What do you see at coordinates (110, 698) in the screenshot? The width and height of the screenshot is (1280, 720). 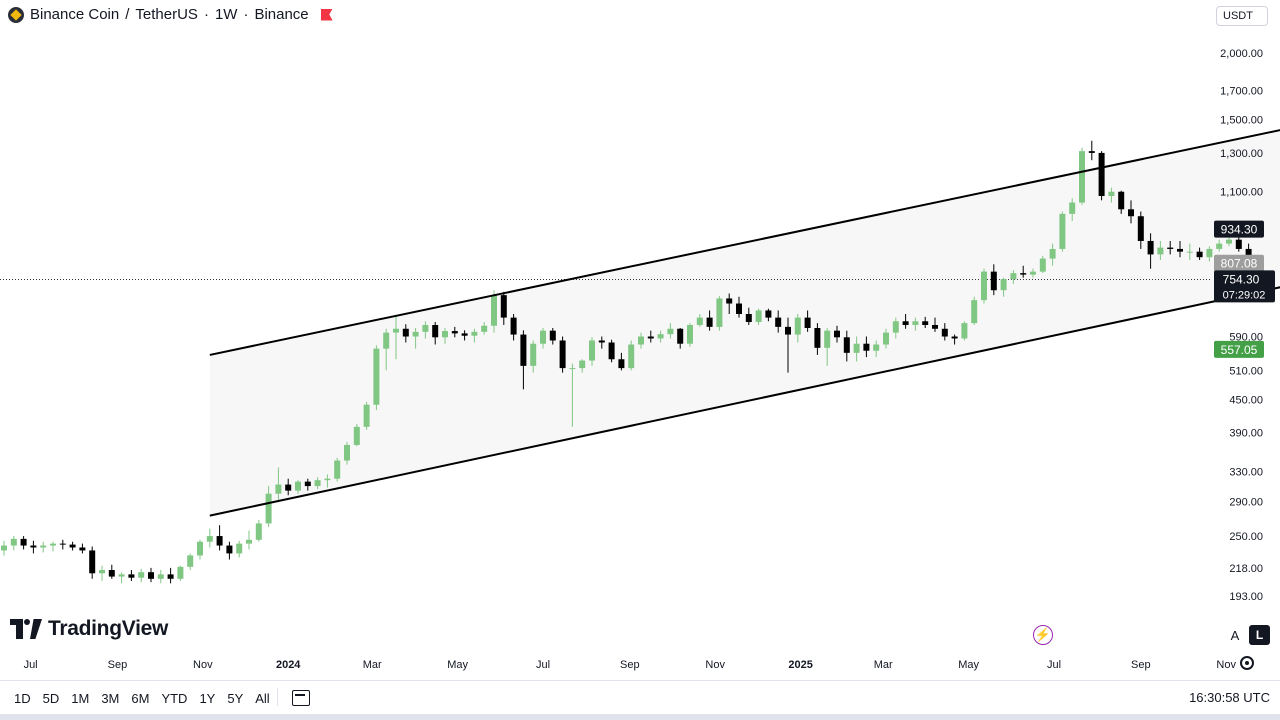 I see `timeframe-3m: 3M` at bounding box center [110, 698].